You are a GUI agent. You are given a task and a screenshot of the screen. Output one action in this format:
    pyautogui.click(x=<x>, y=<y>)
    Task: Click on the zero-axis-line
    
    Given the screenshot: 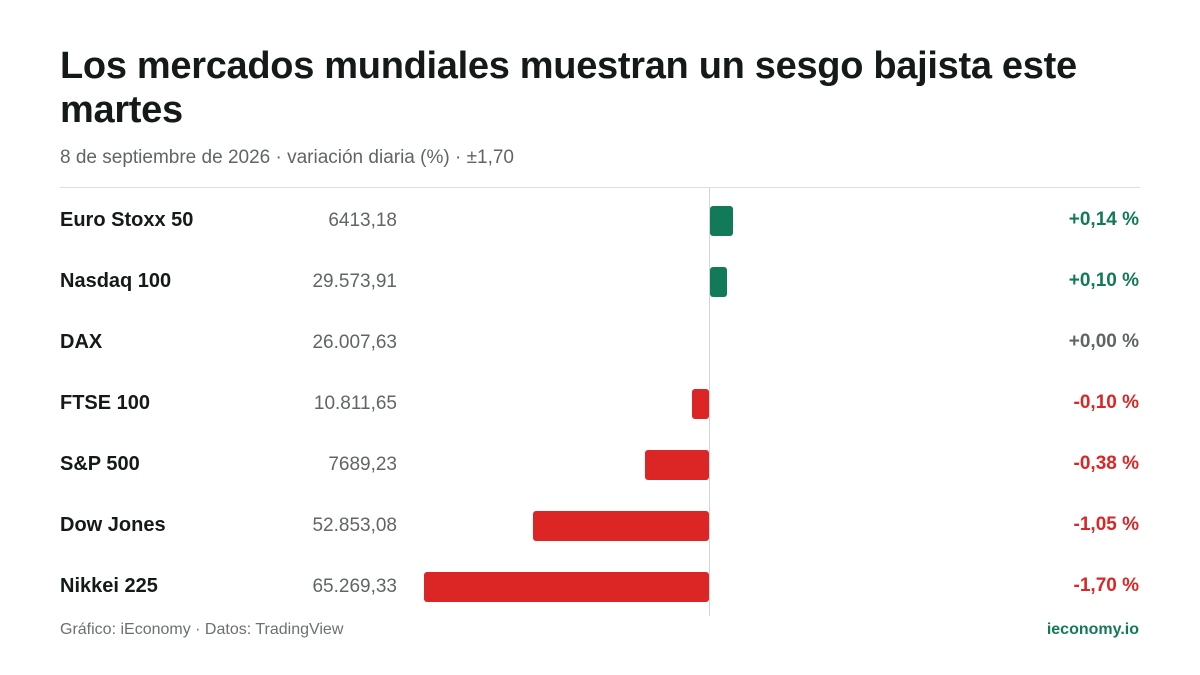 What is the action you would take?
    pyautogui.click(x=709, y=402)
    